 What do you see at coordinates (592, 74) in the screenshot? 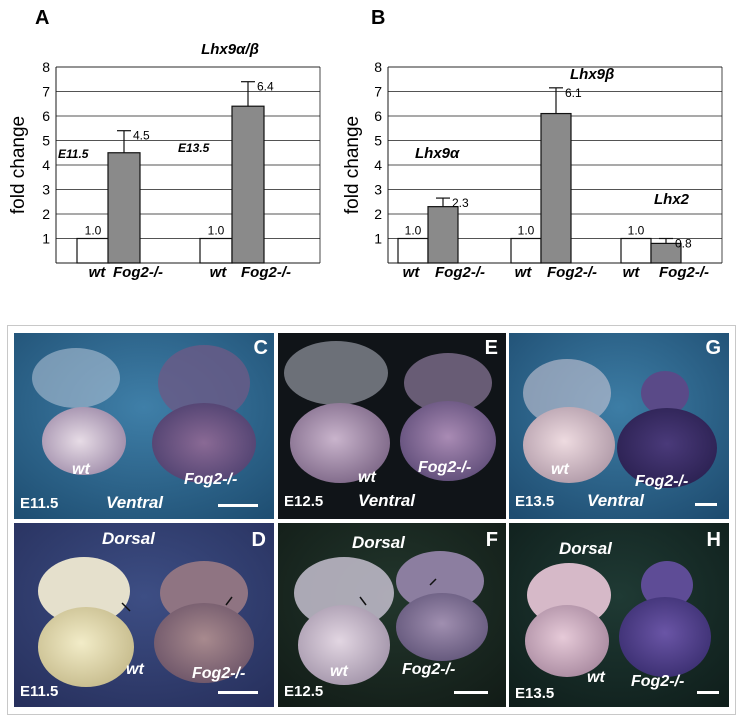
I see `group-annotation: Lhx9β` at bounding box center [592, 74].